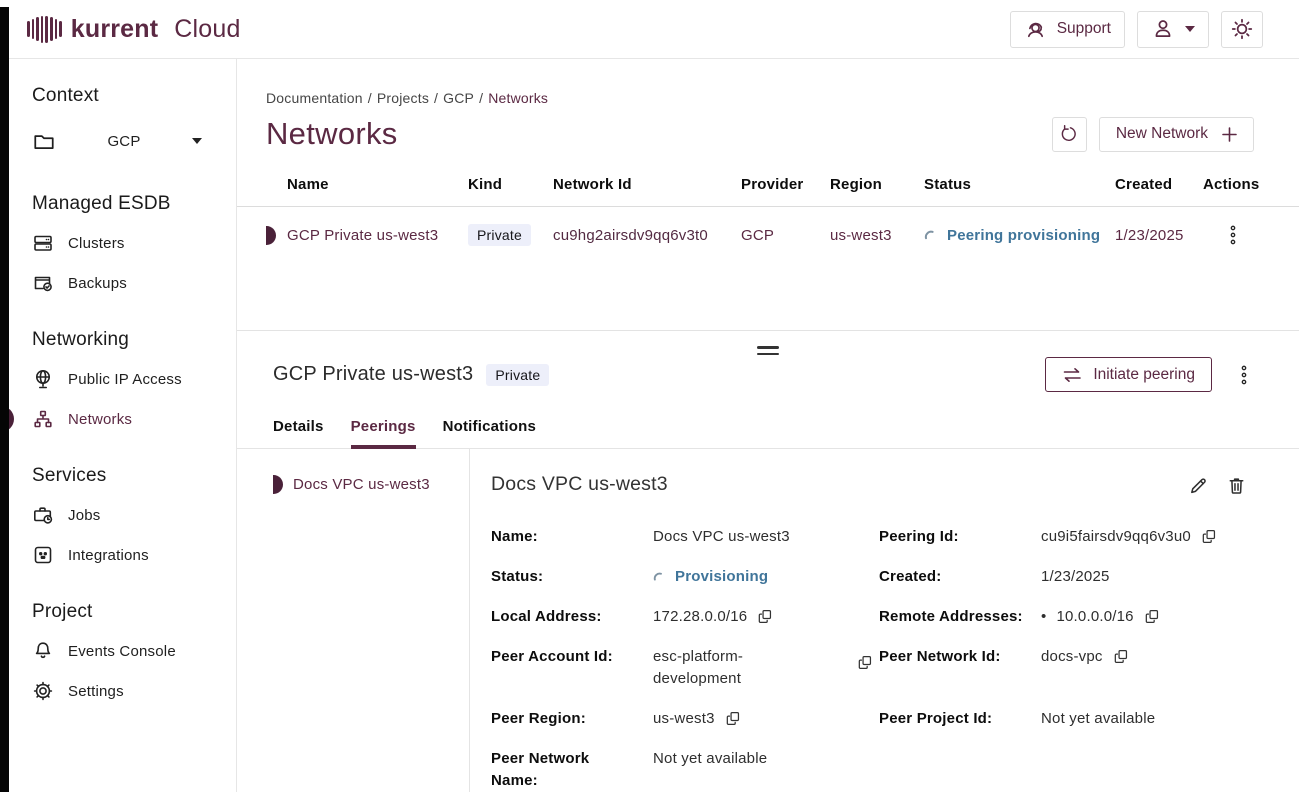  Describe the element at coordinates (43, 555) in the screenshot. I see `integrations-icon` at that location.